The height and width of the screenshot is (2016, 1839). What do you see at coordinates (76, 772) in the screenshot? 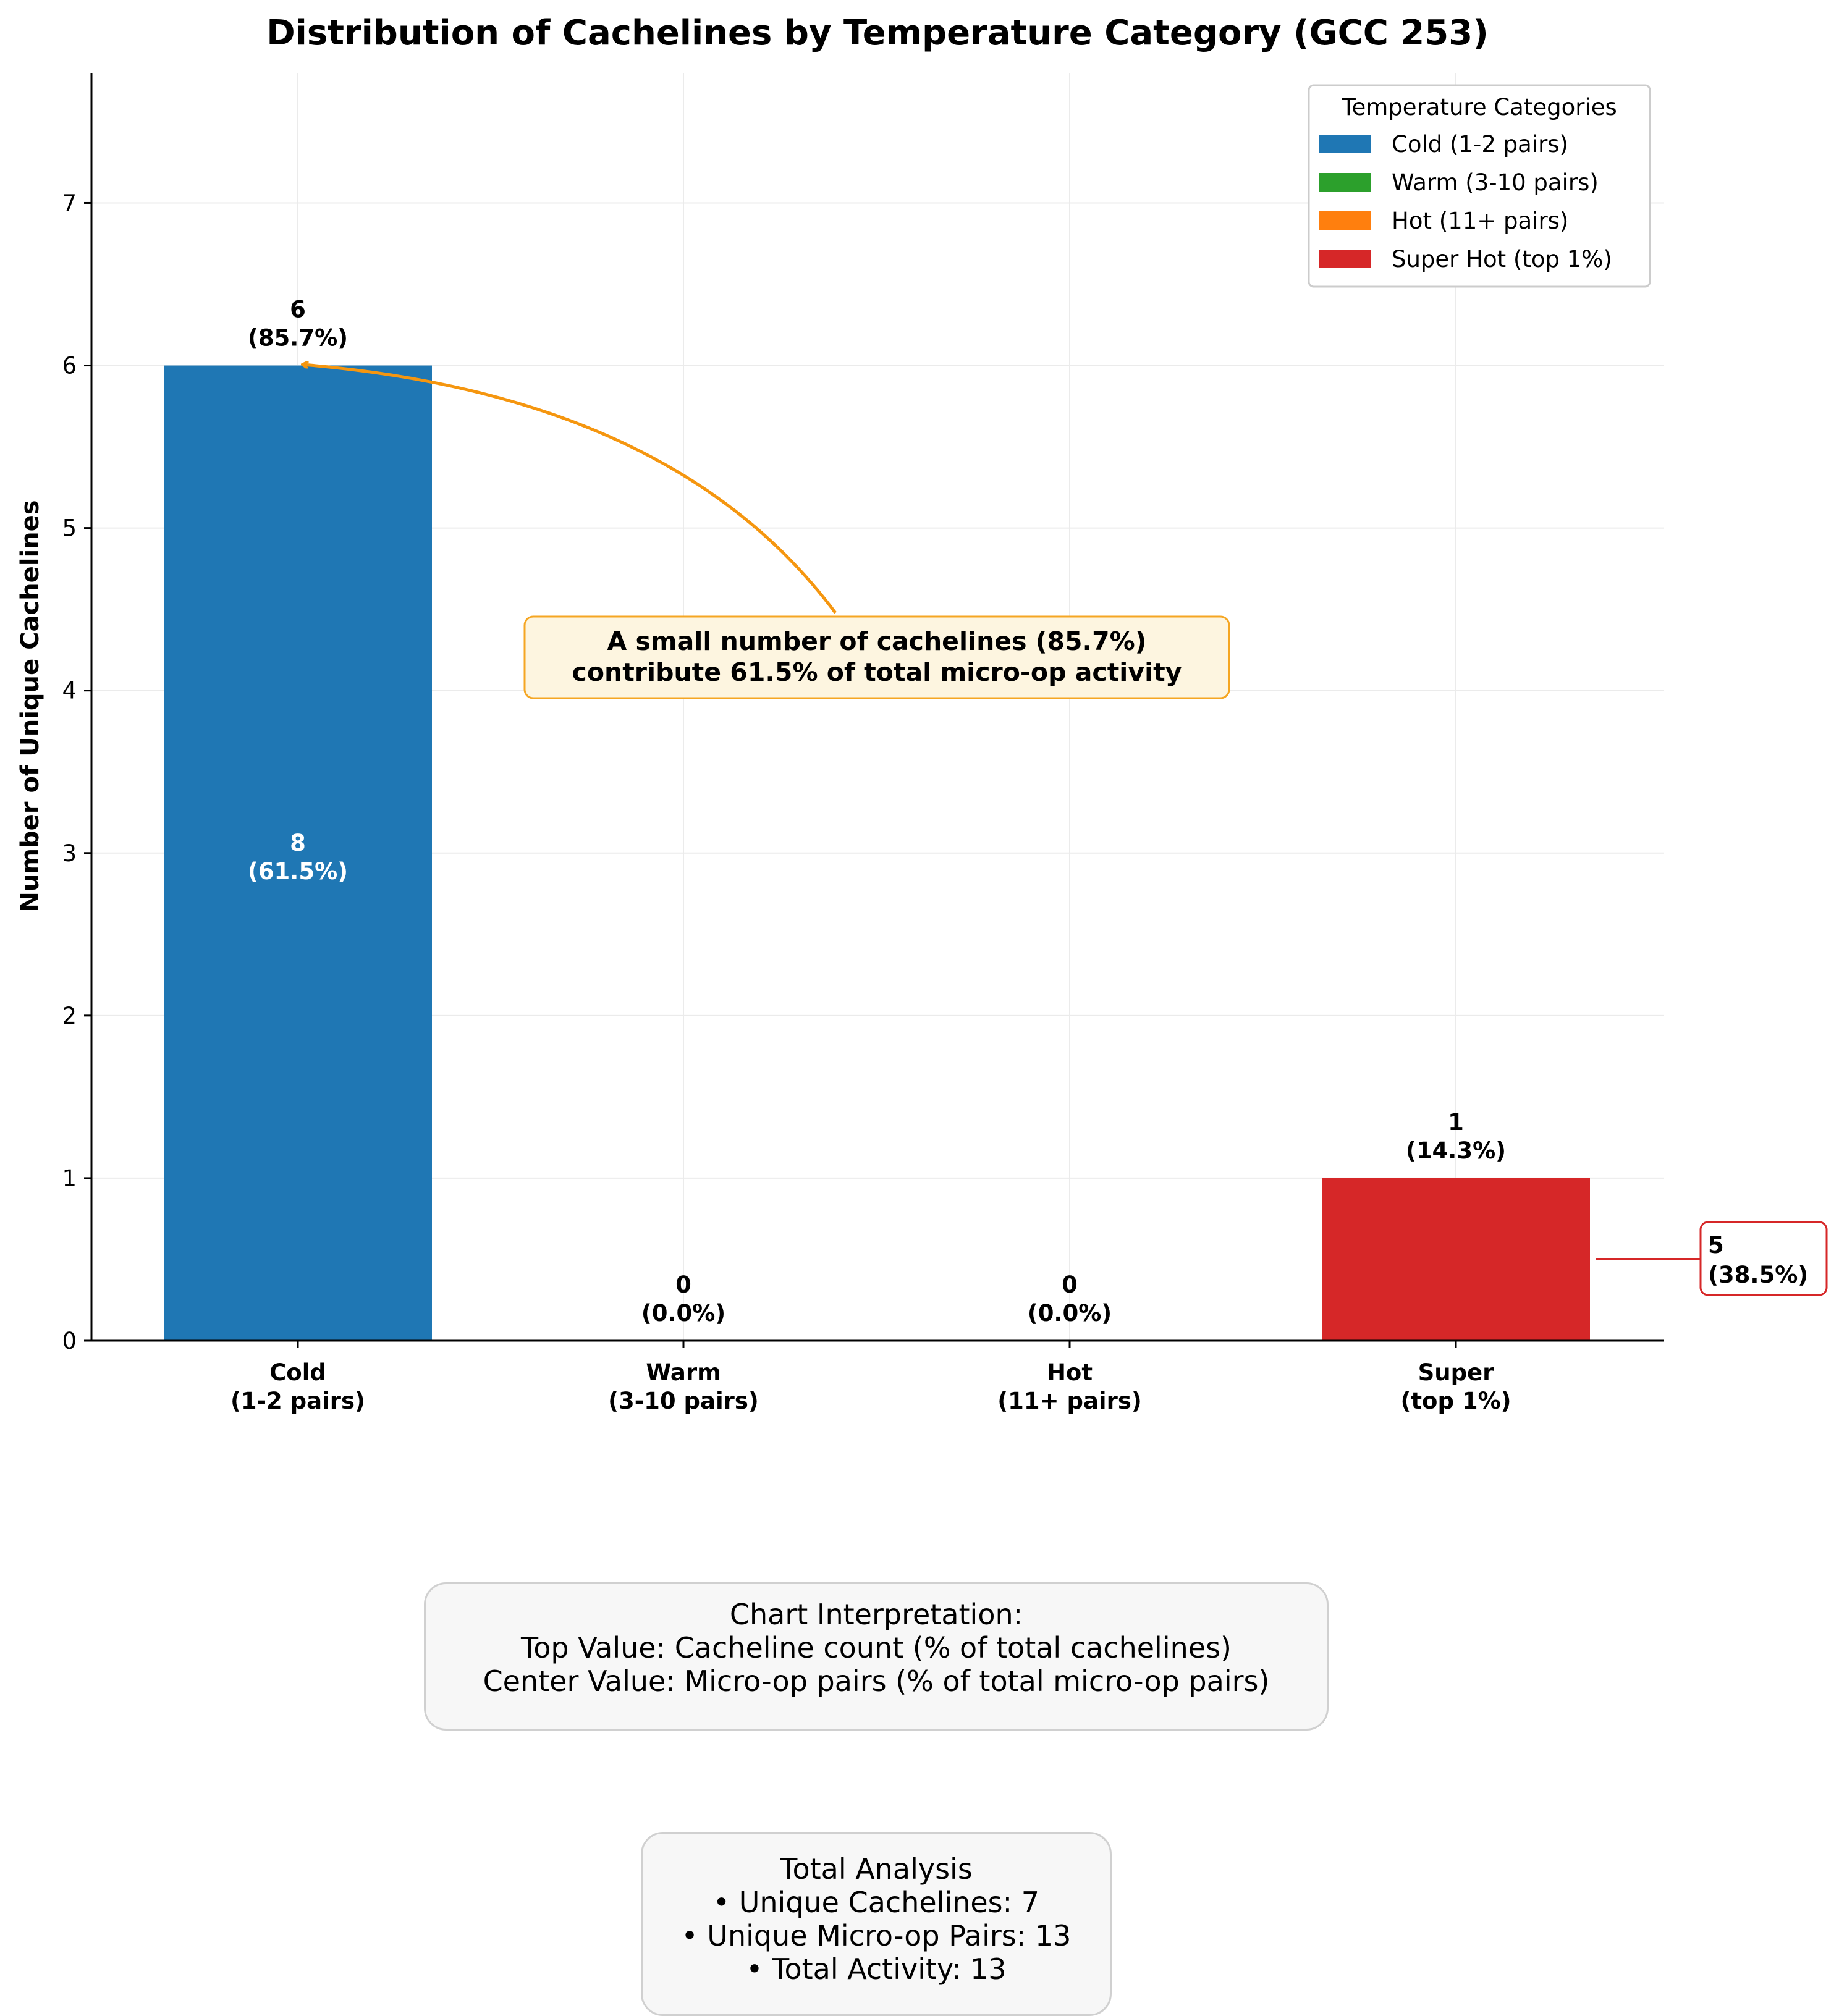
I see `y-axis-ticks: 0 1 2 3 4 5 6 7` at bounding box center [76, 772].